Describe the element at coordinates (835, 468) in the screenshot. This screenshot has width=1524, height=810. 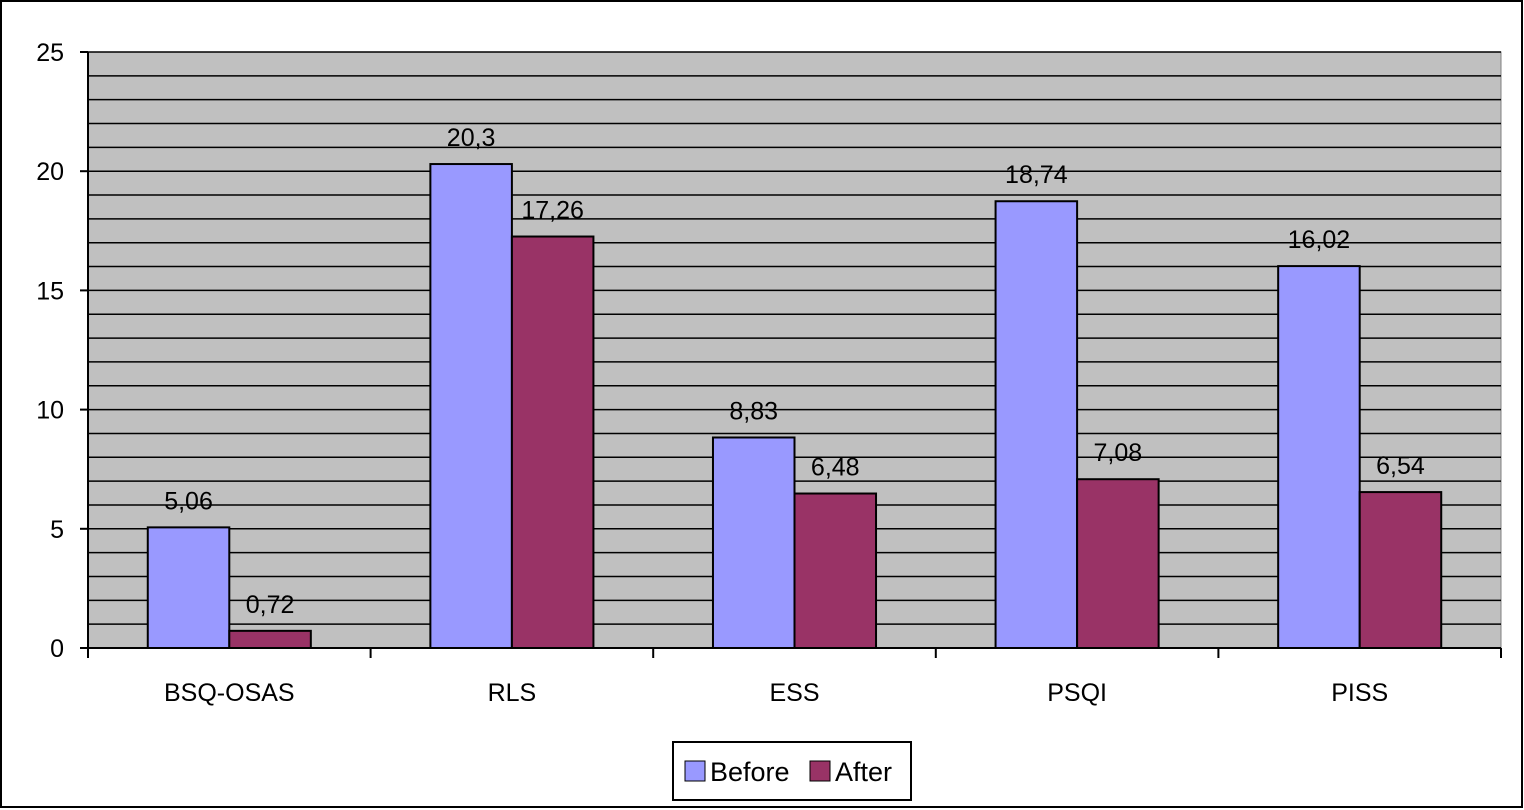
I see `data-label-after: 6,48` at that location.